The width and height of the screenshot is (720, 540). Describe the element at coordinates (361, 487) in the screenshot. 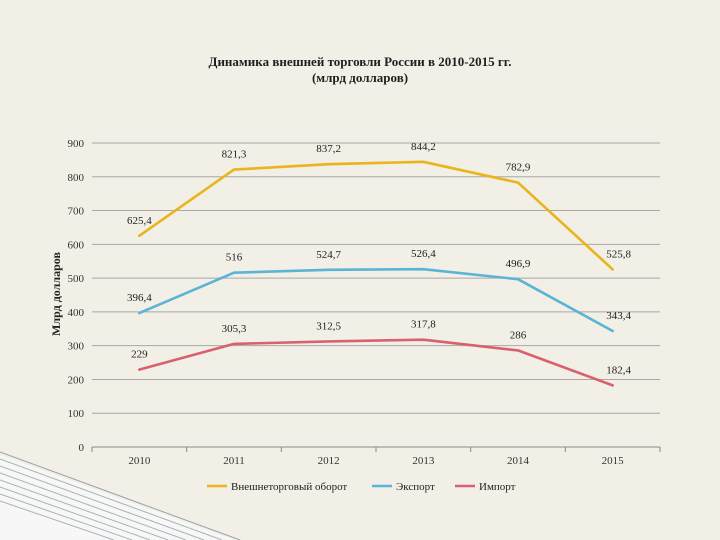

I see `legend: Внешнеторговый оборот Экспорт Импорт` at that location.